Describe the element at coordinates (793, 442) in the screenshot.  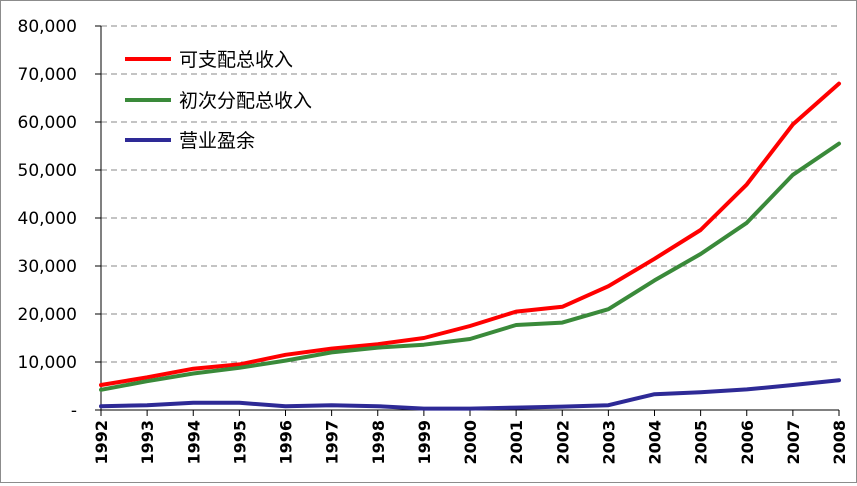
I see `x-tick-label: 2007` at that location.